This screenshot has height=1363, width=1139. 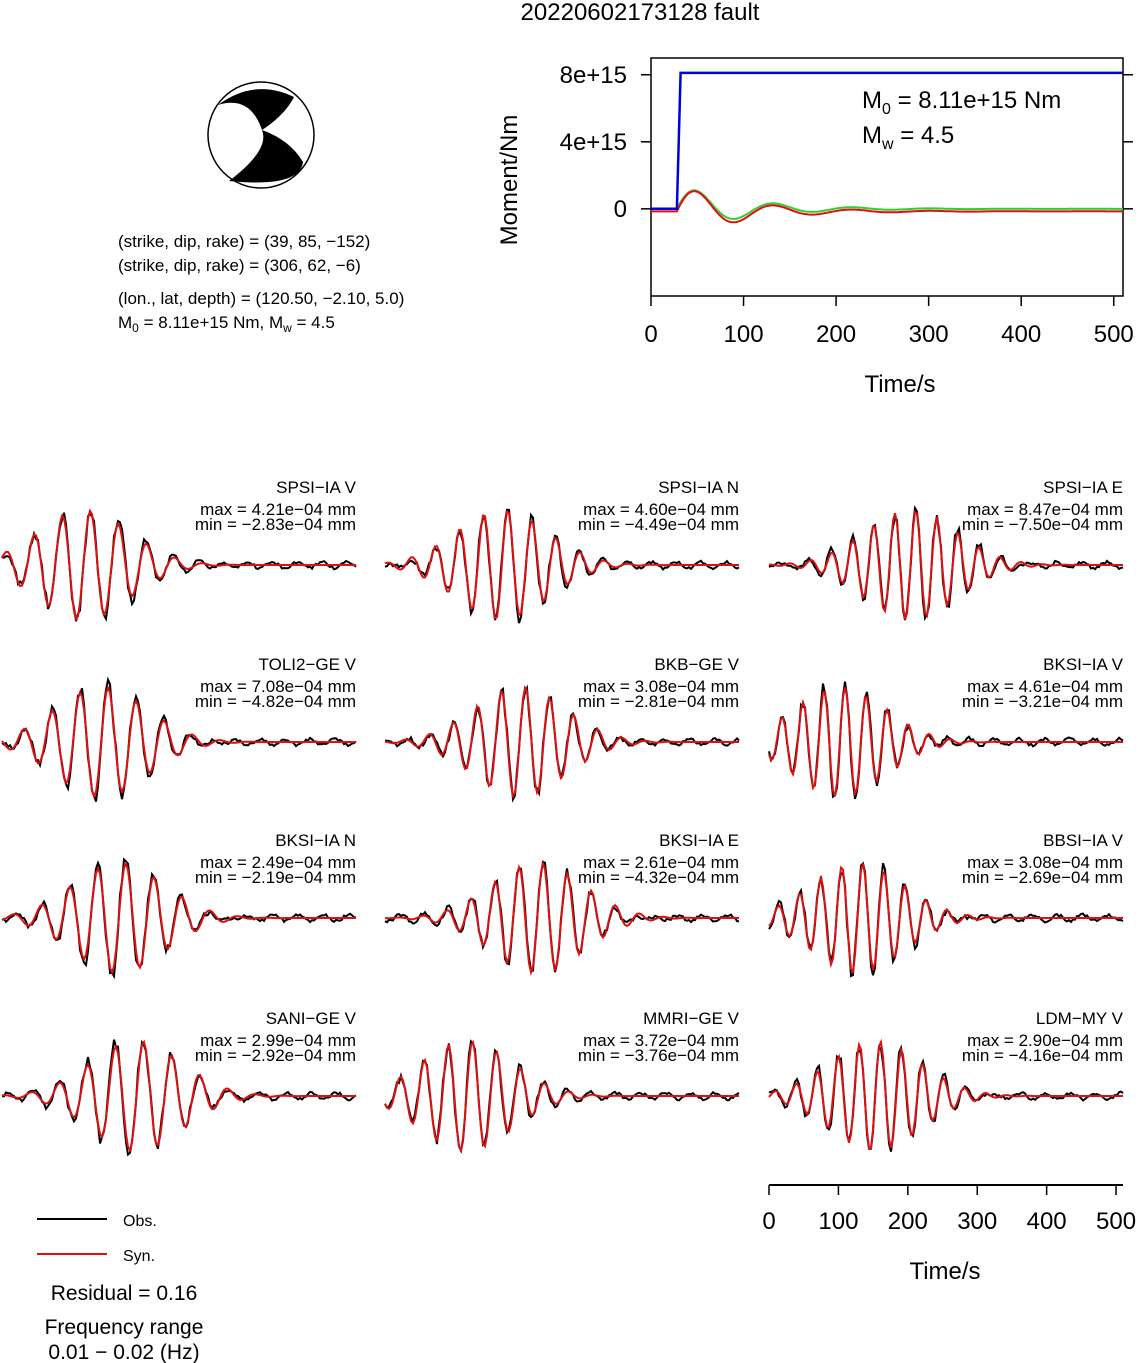 I want to click on moment-line: M0 = 8.11e+15 Nm, Mw = 4.5, so click(x=226, y=324).